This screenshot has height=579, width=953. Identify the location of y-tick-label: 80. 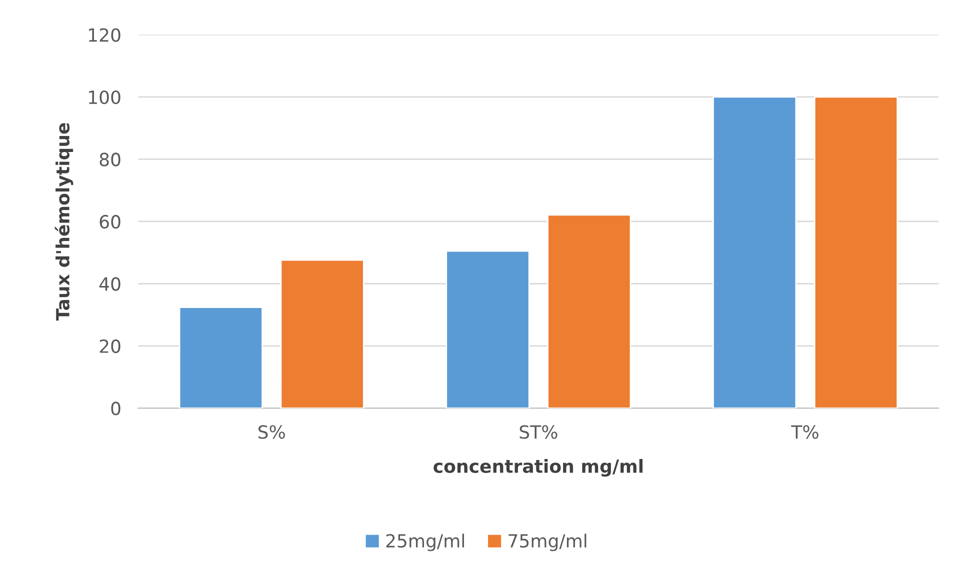
(110, 159).